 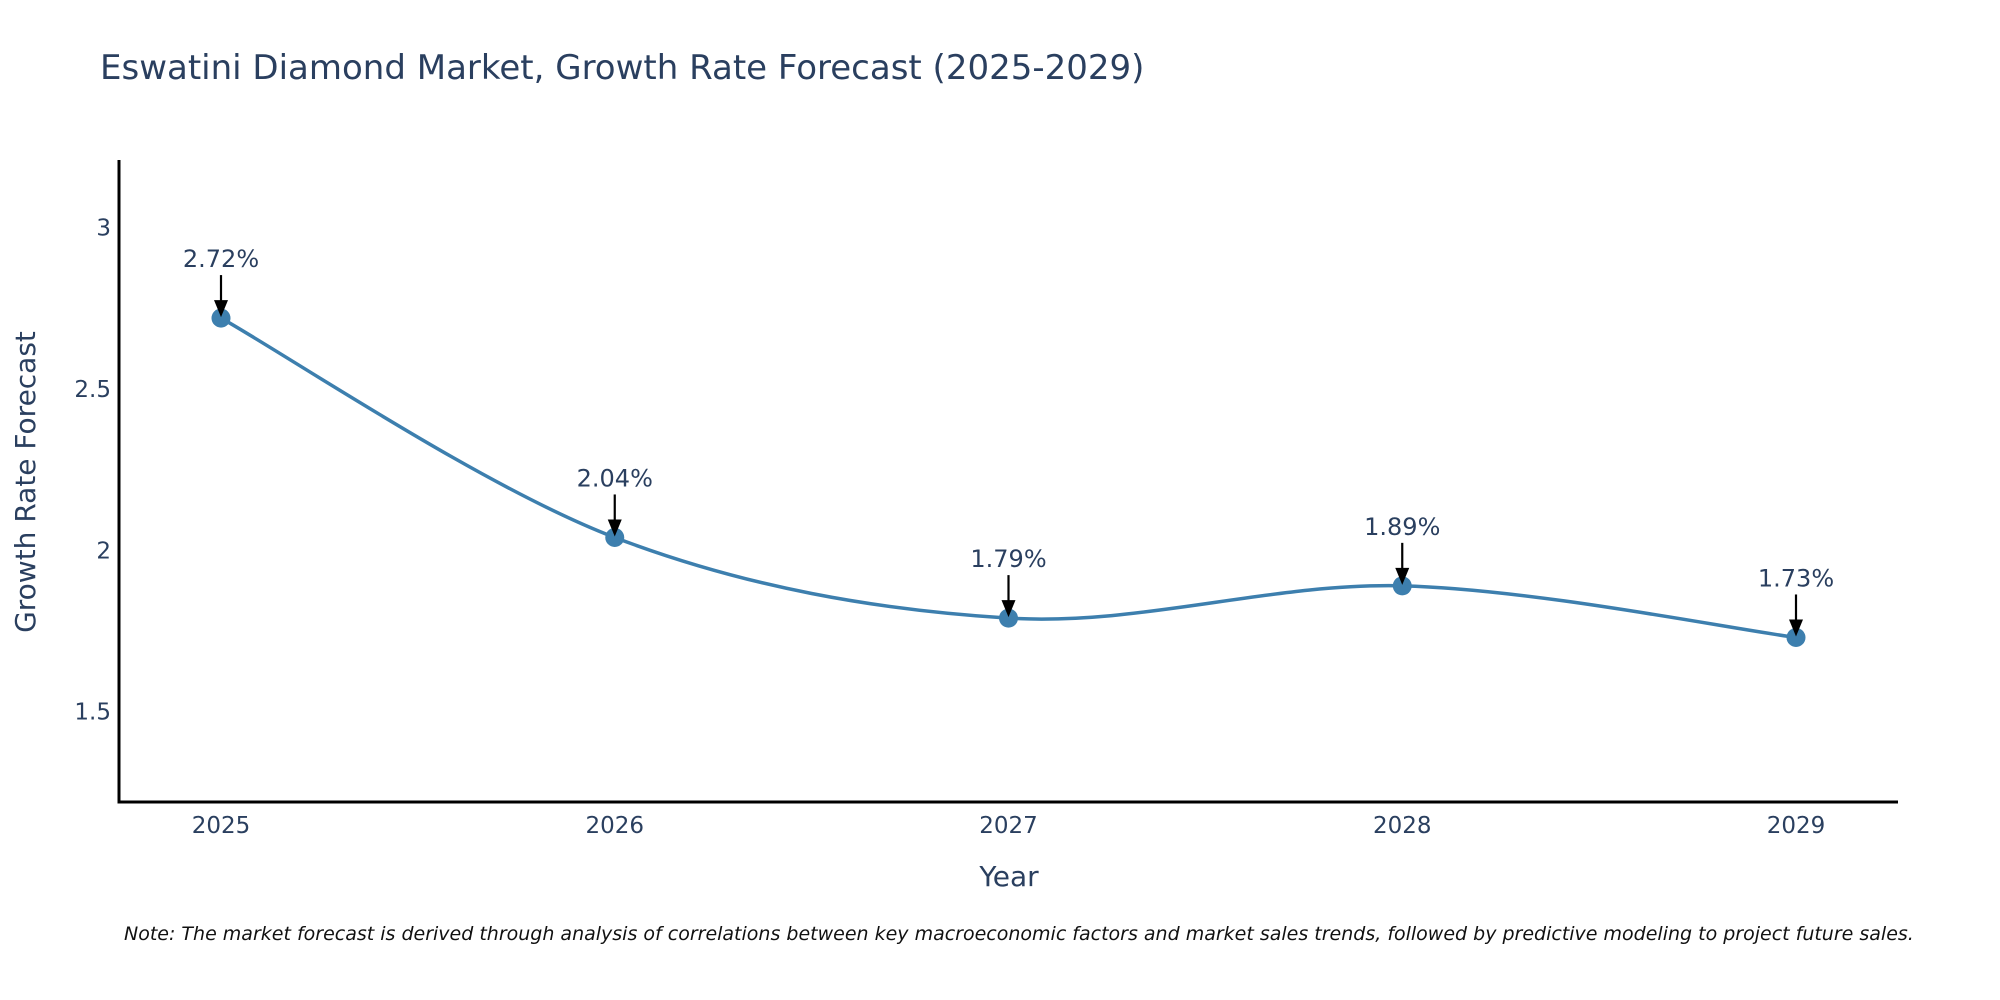 I want to click on y-tick-label: 2, so click(x=103, y=551).